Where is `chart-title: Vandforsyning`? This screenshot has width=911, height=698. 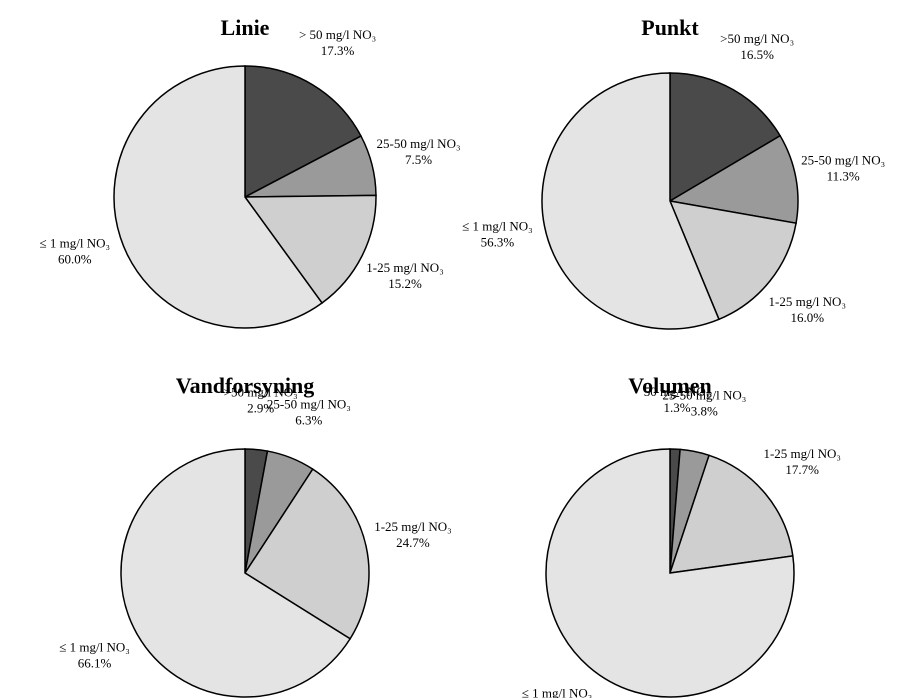
chart-title: Vandforsyning is located at coordinates (245, 385).